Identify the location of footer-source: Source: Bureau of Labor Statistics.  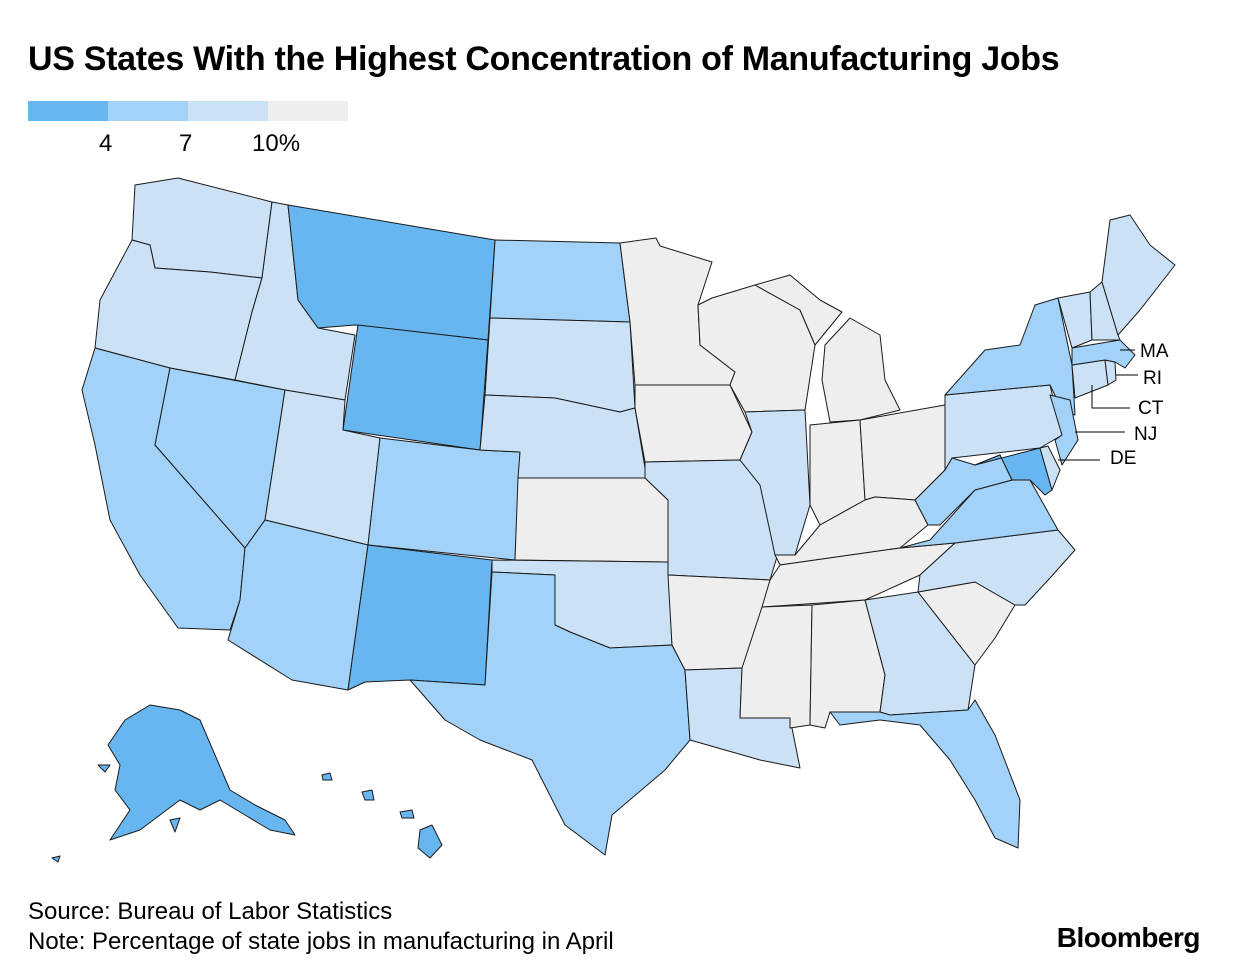
(210, 911).